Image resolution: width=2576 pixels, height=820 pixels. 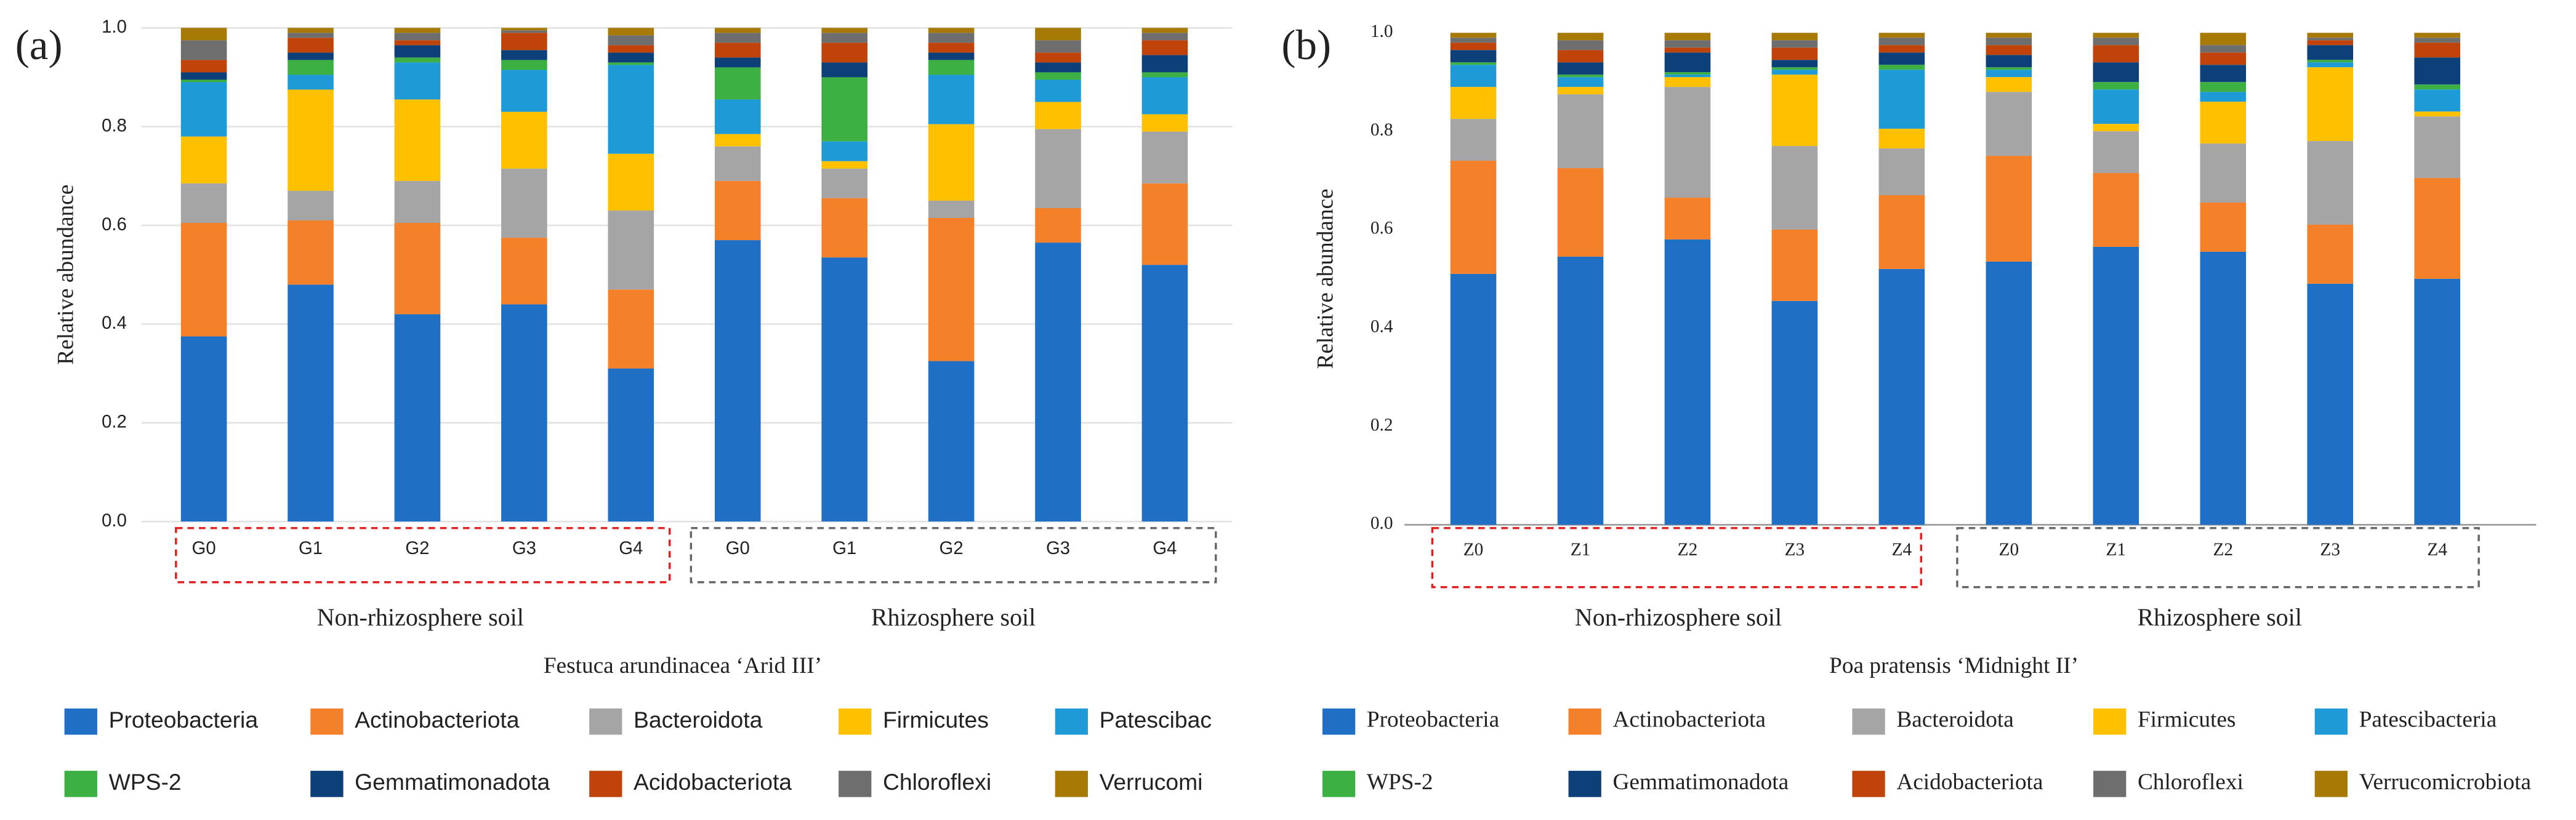 I want to click on legend-label: Proteobacteria, so click(x=1433, y=720).